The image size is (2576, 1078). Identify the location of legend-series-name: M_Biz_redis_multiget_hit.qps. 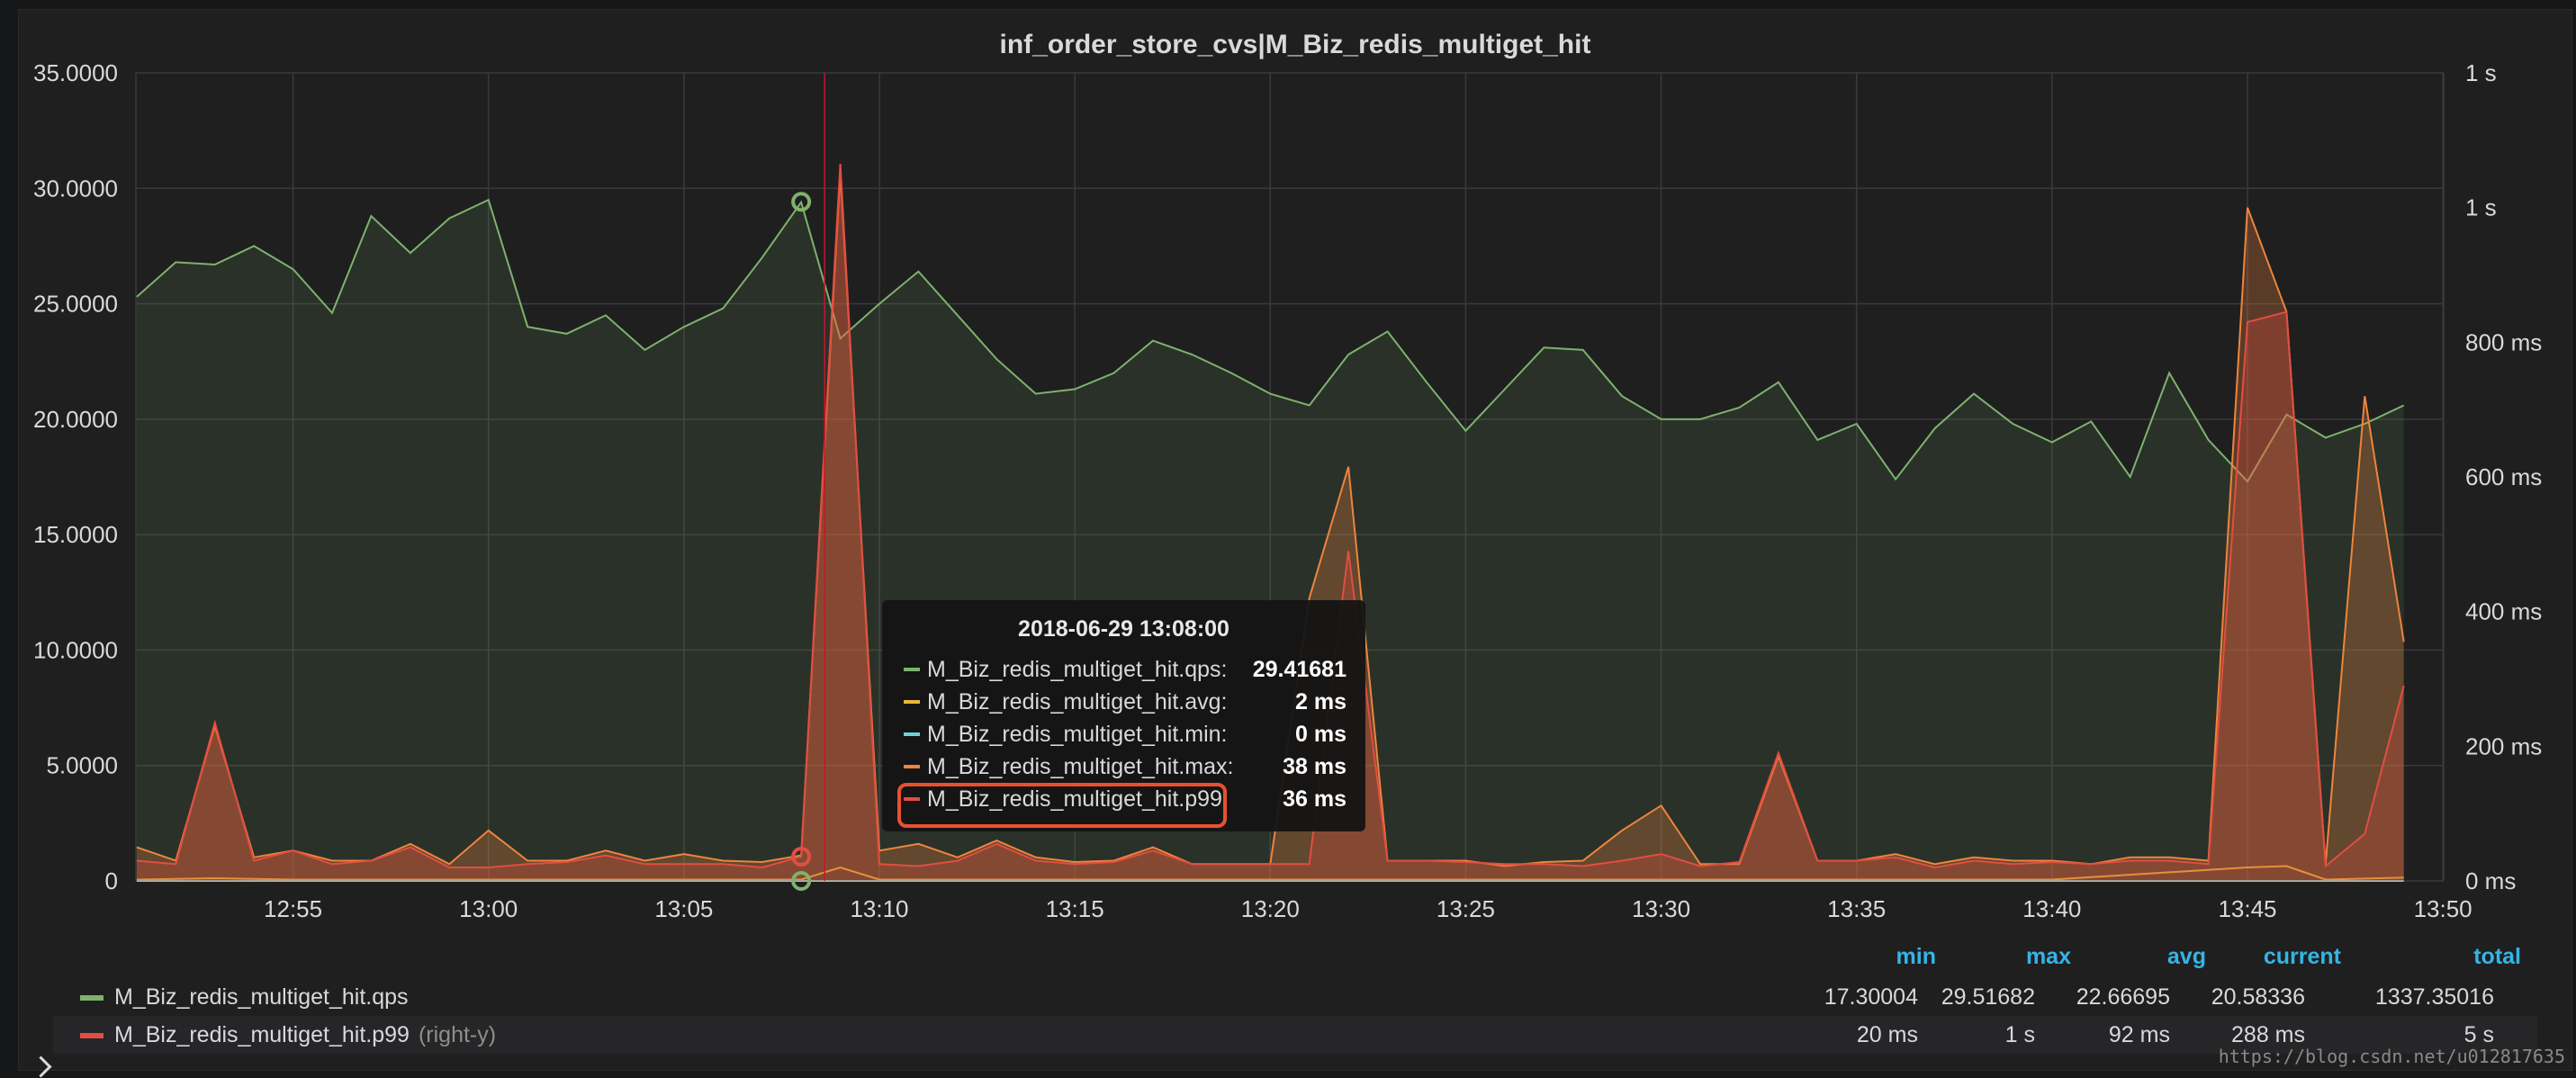
(261, 997).